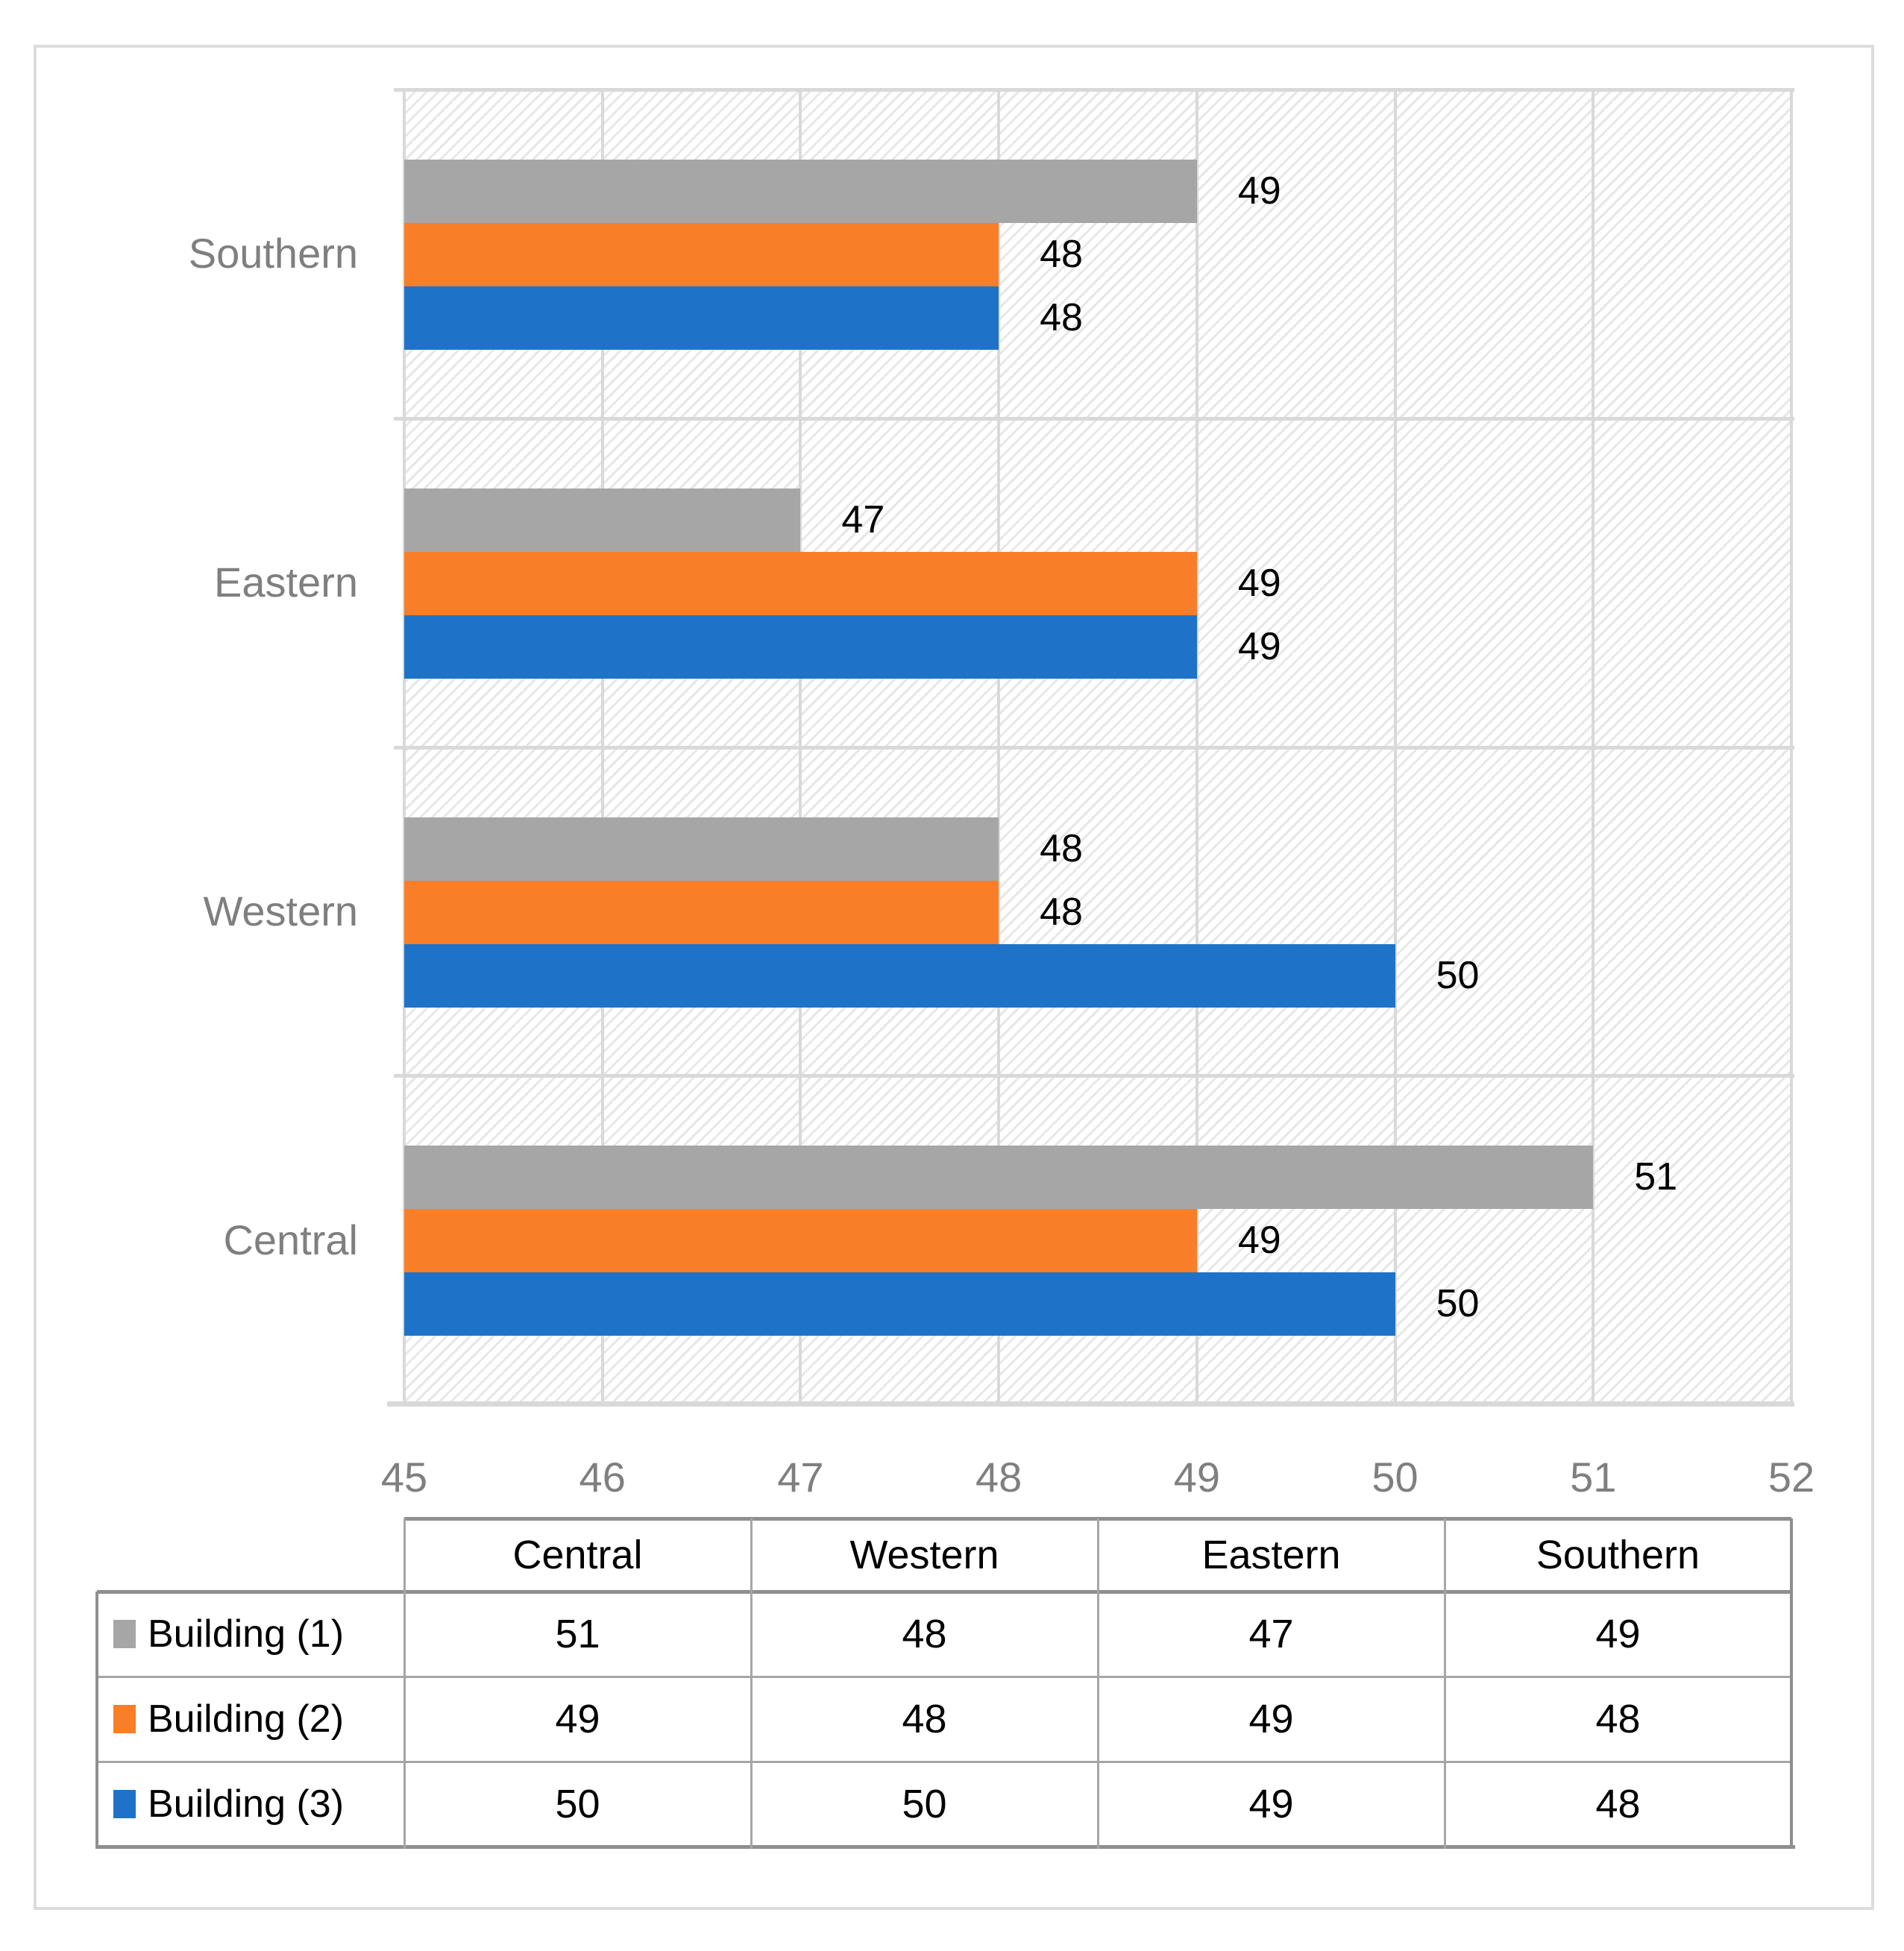 The height and width of the screenshot is (1951, 1904). I want to click on table-header-cell: Eastern, so click(1271, 1555).